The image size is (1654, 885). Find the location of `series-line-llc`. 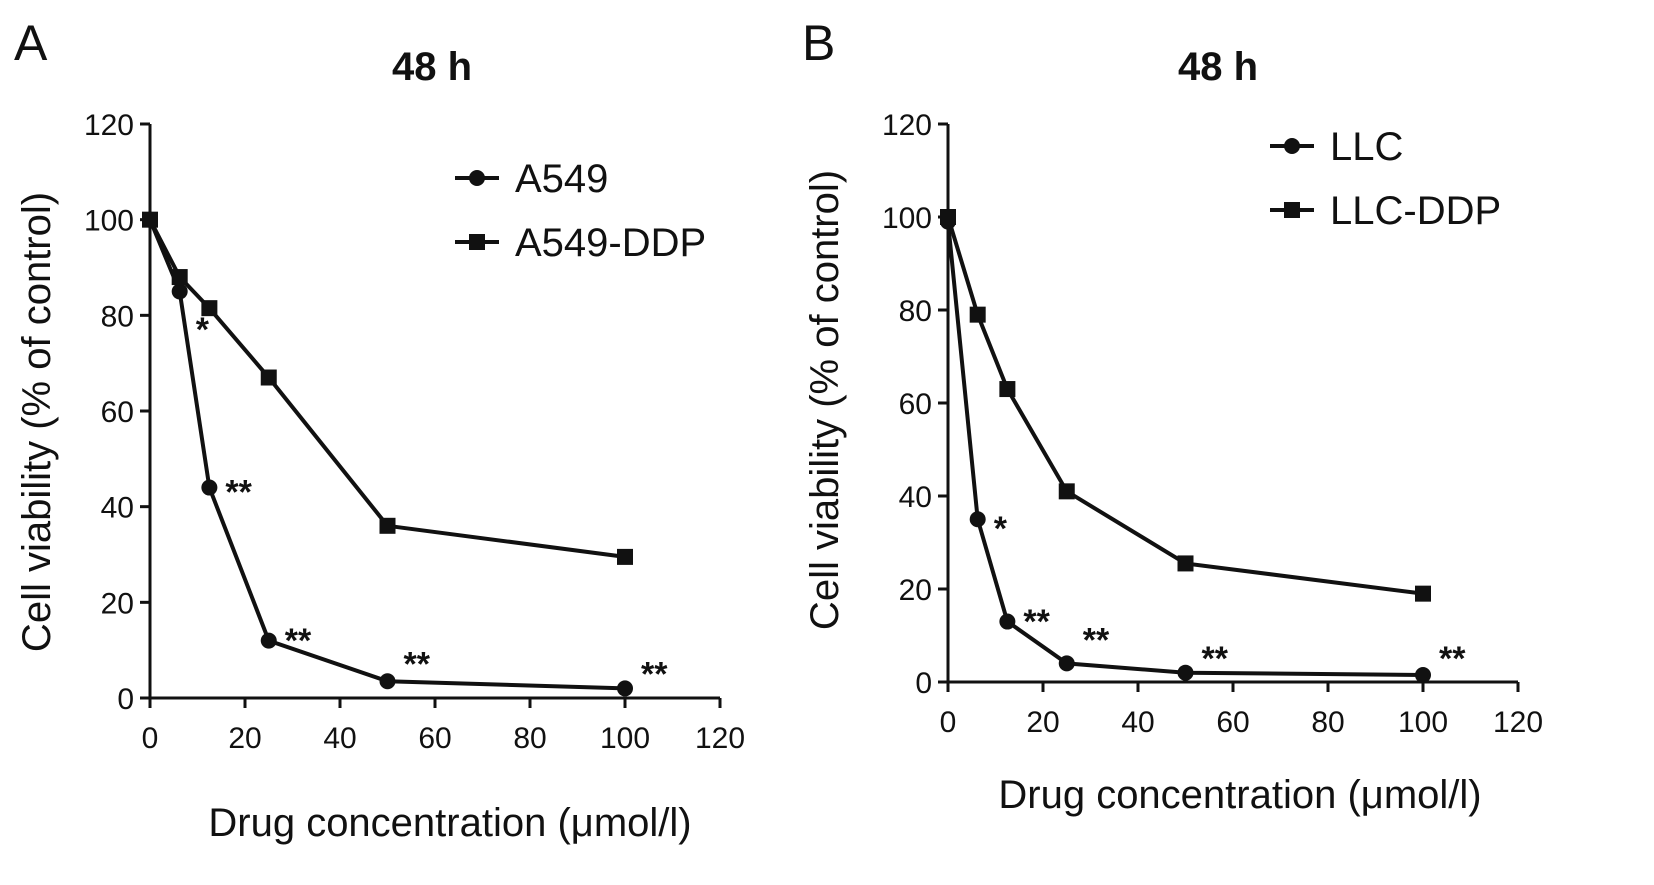

series-line-llc is located at coordinates (1185, 449).